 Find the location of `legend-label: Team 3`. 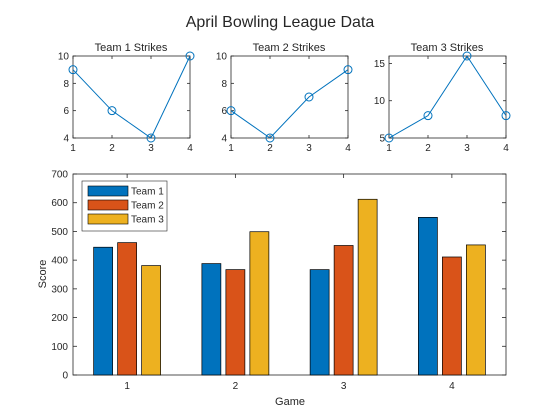

legend-label: Team 3 is located at coordinates (147, 220).